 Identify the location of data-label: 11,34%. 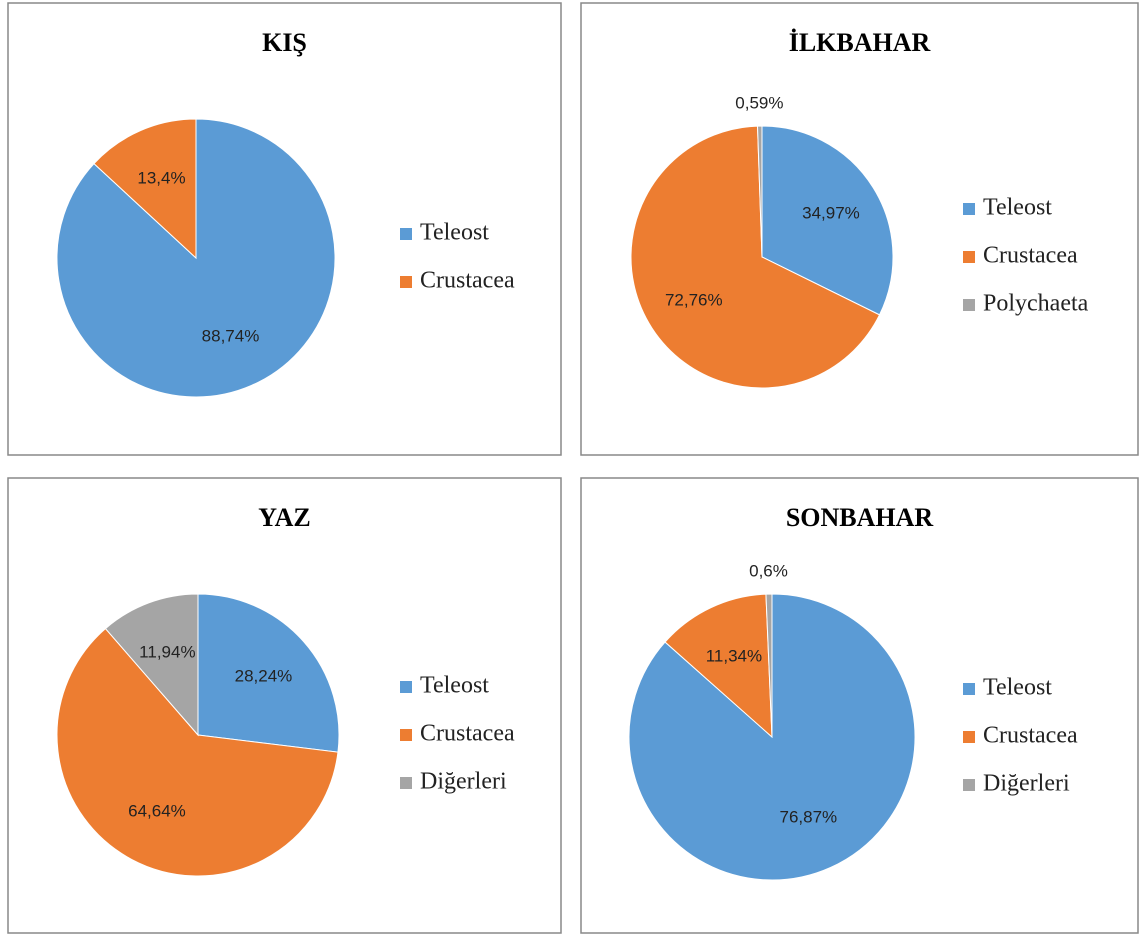
(734, 655).